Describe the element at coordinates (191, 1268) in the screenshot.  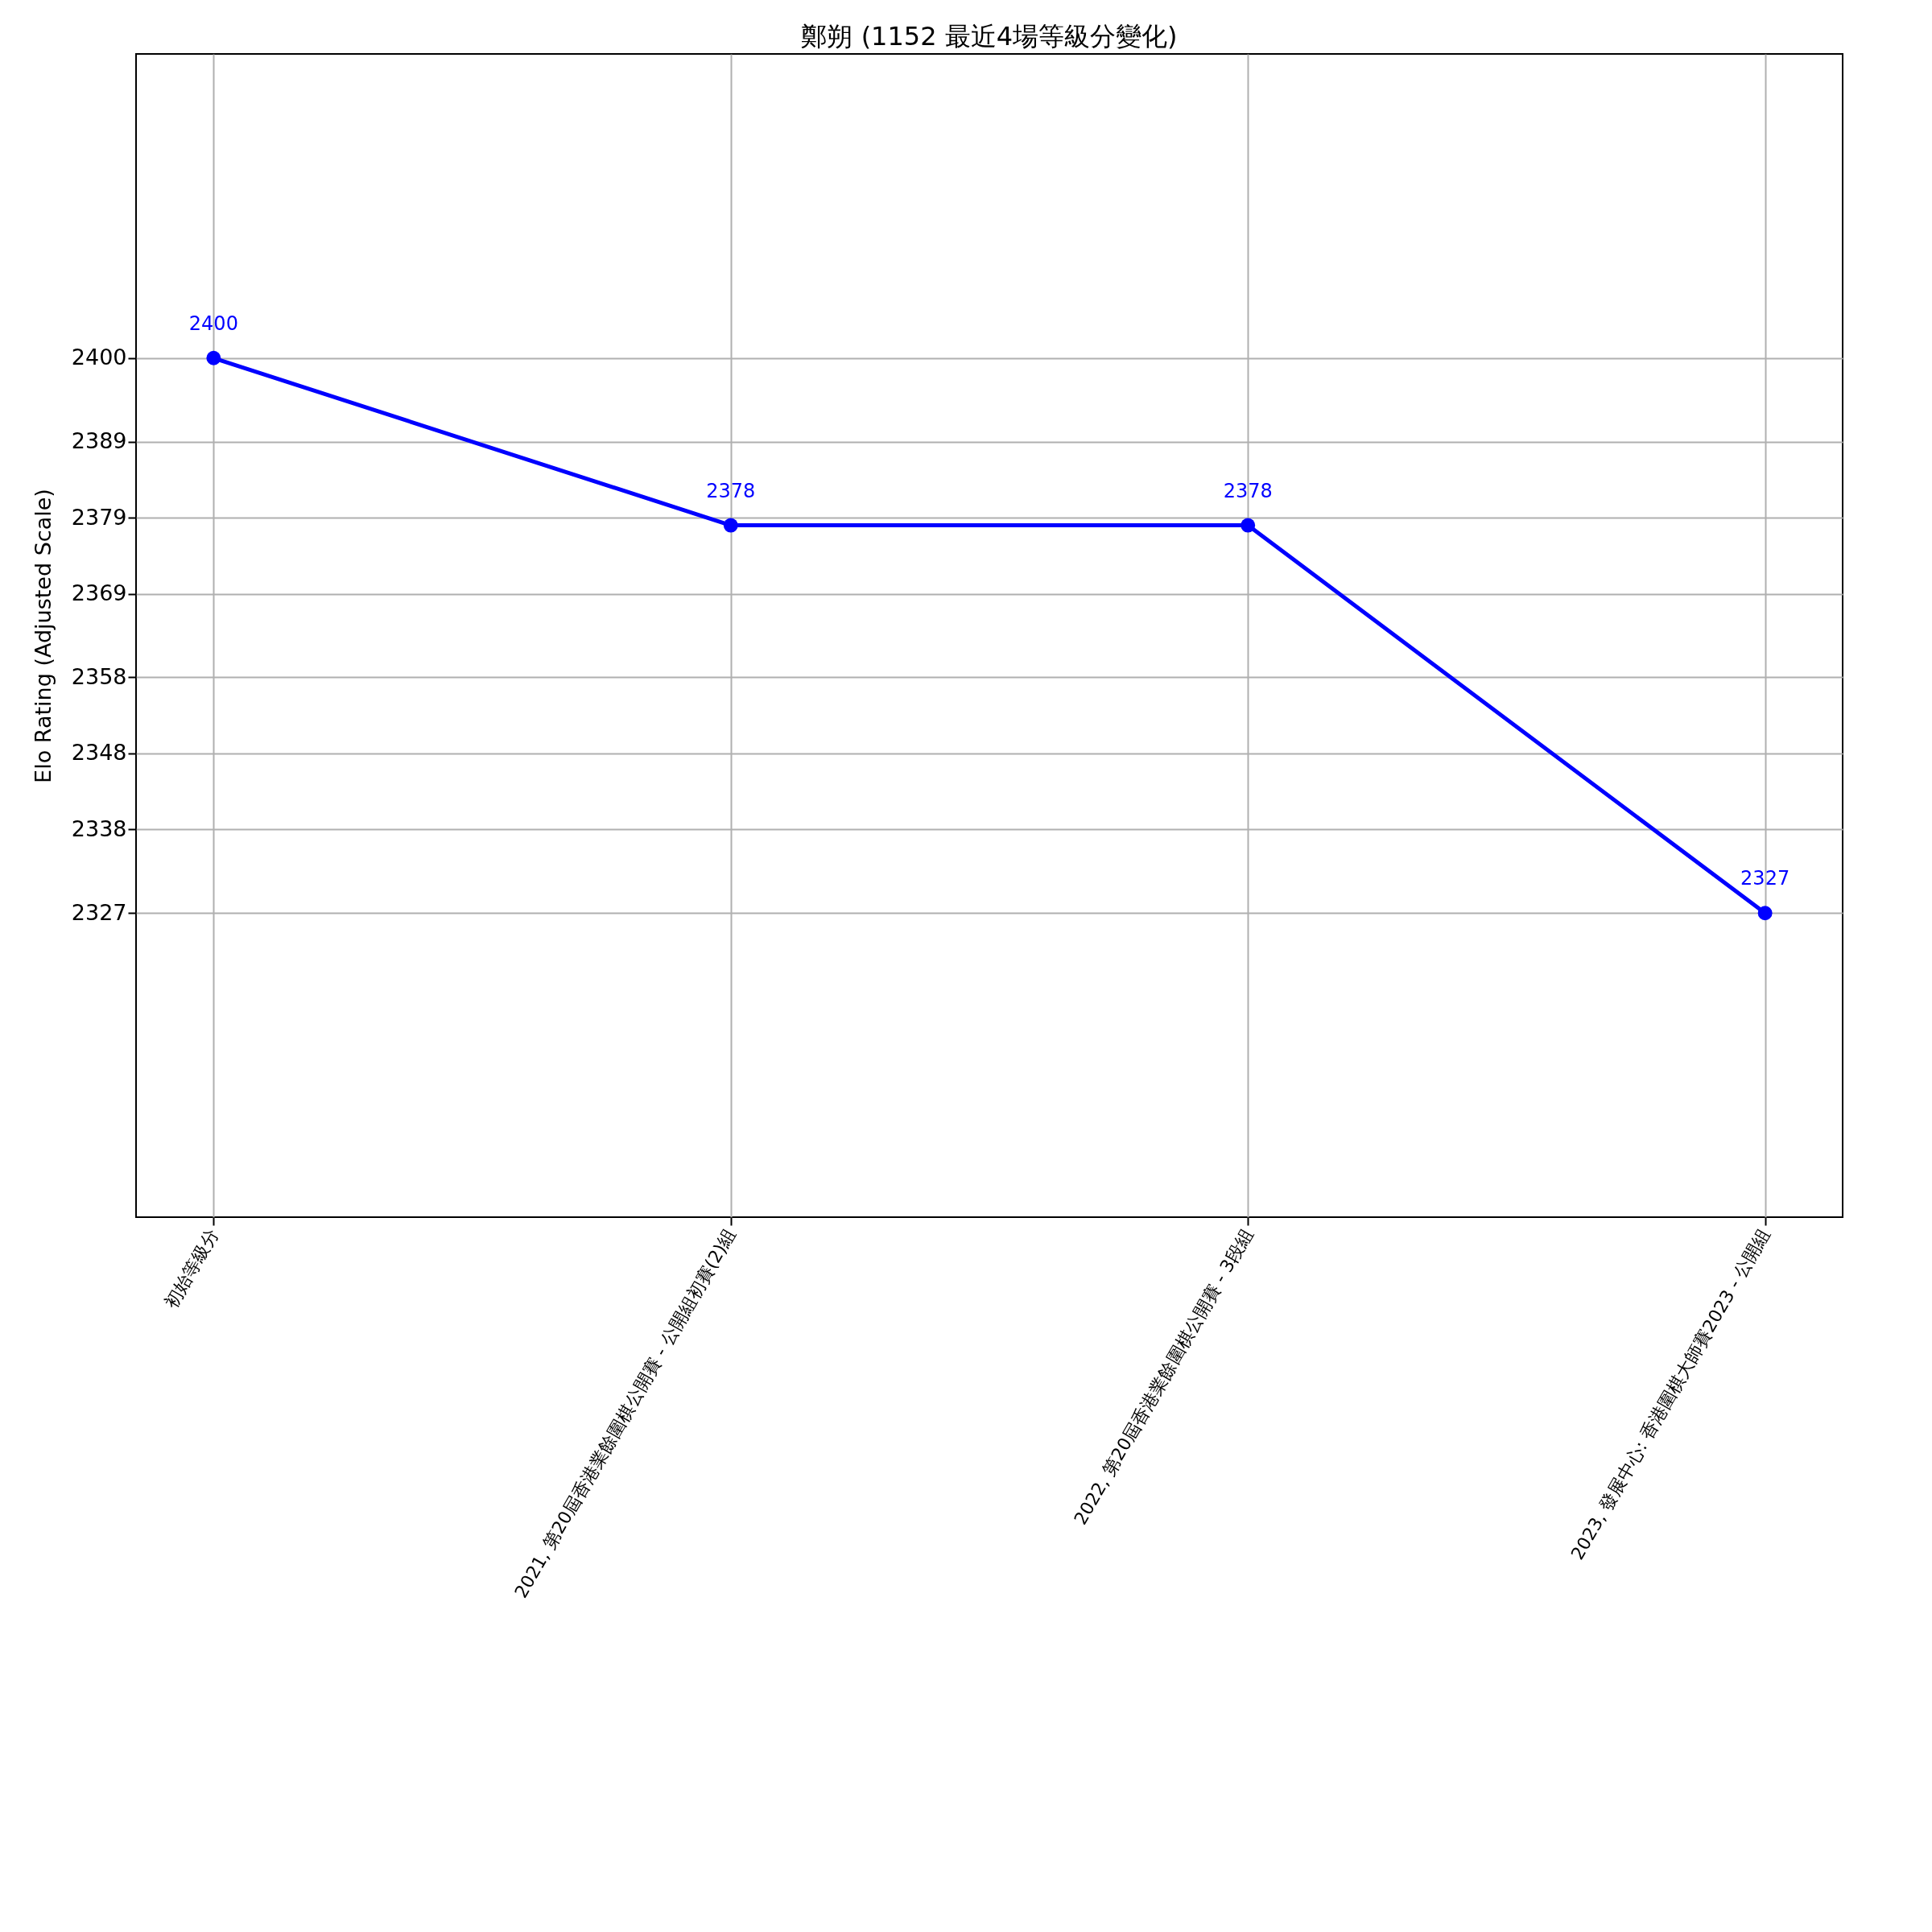
I see `x-tick-label: 初始等級分` at that location.